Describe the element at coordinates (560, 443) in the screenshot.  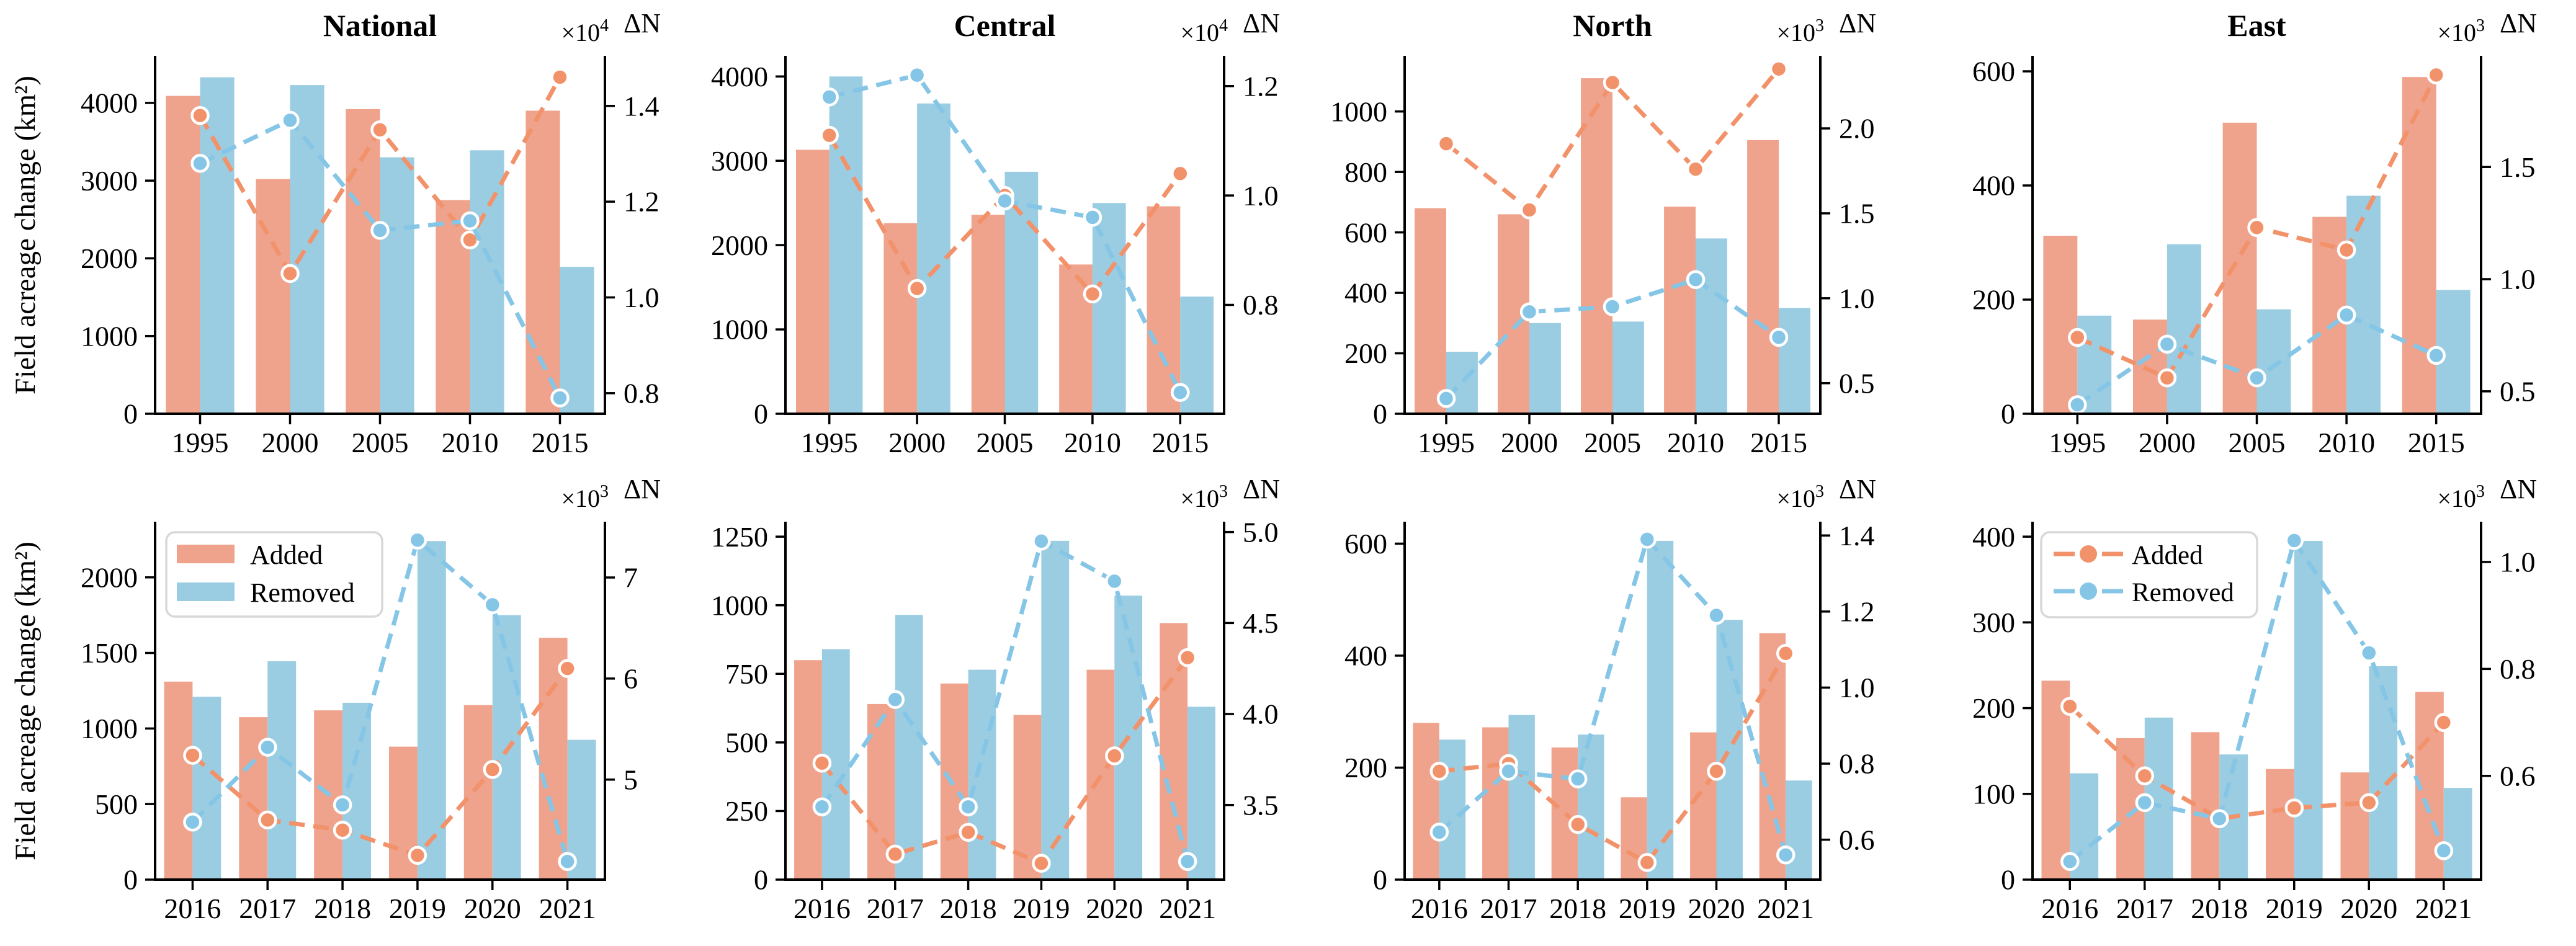
I see `x-tick-label: 2015` at that location.